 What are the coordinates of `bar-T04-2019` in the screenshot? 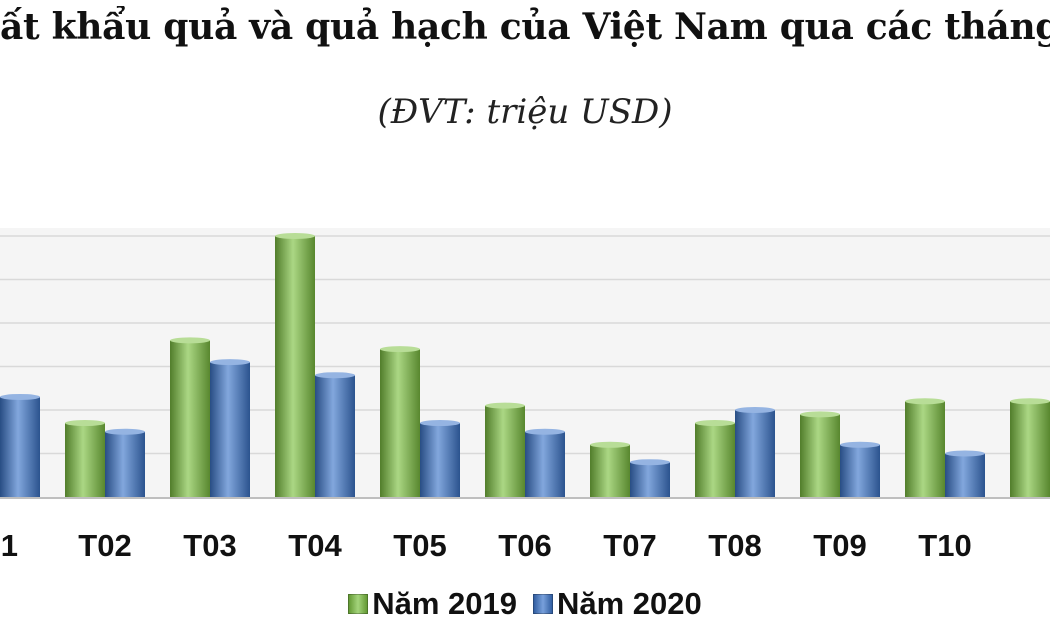 It's located at (295, 365).